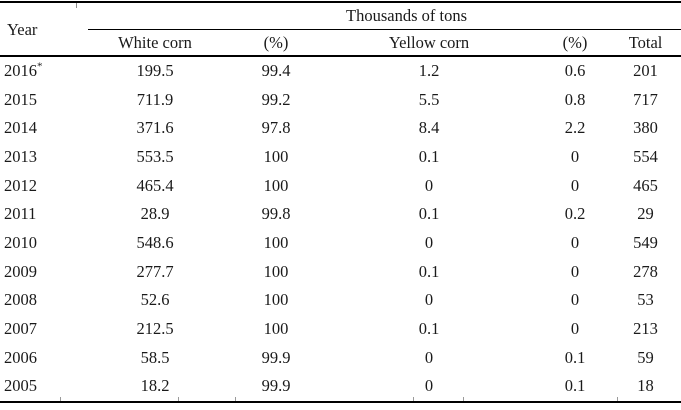 This screenshot has width=681, height=410. I want to click on table-row: 2008 52.6 100 0 0 53, so click(340, 300).